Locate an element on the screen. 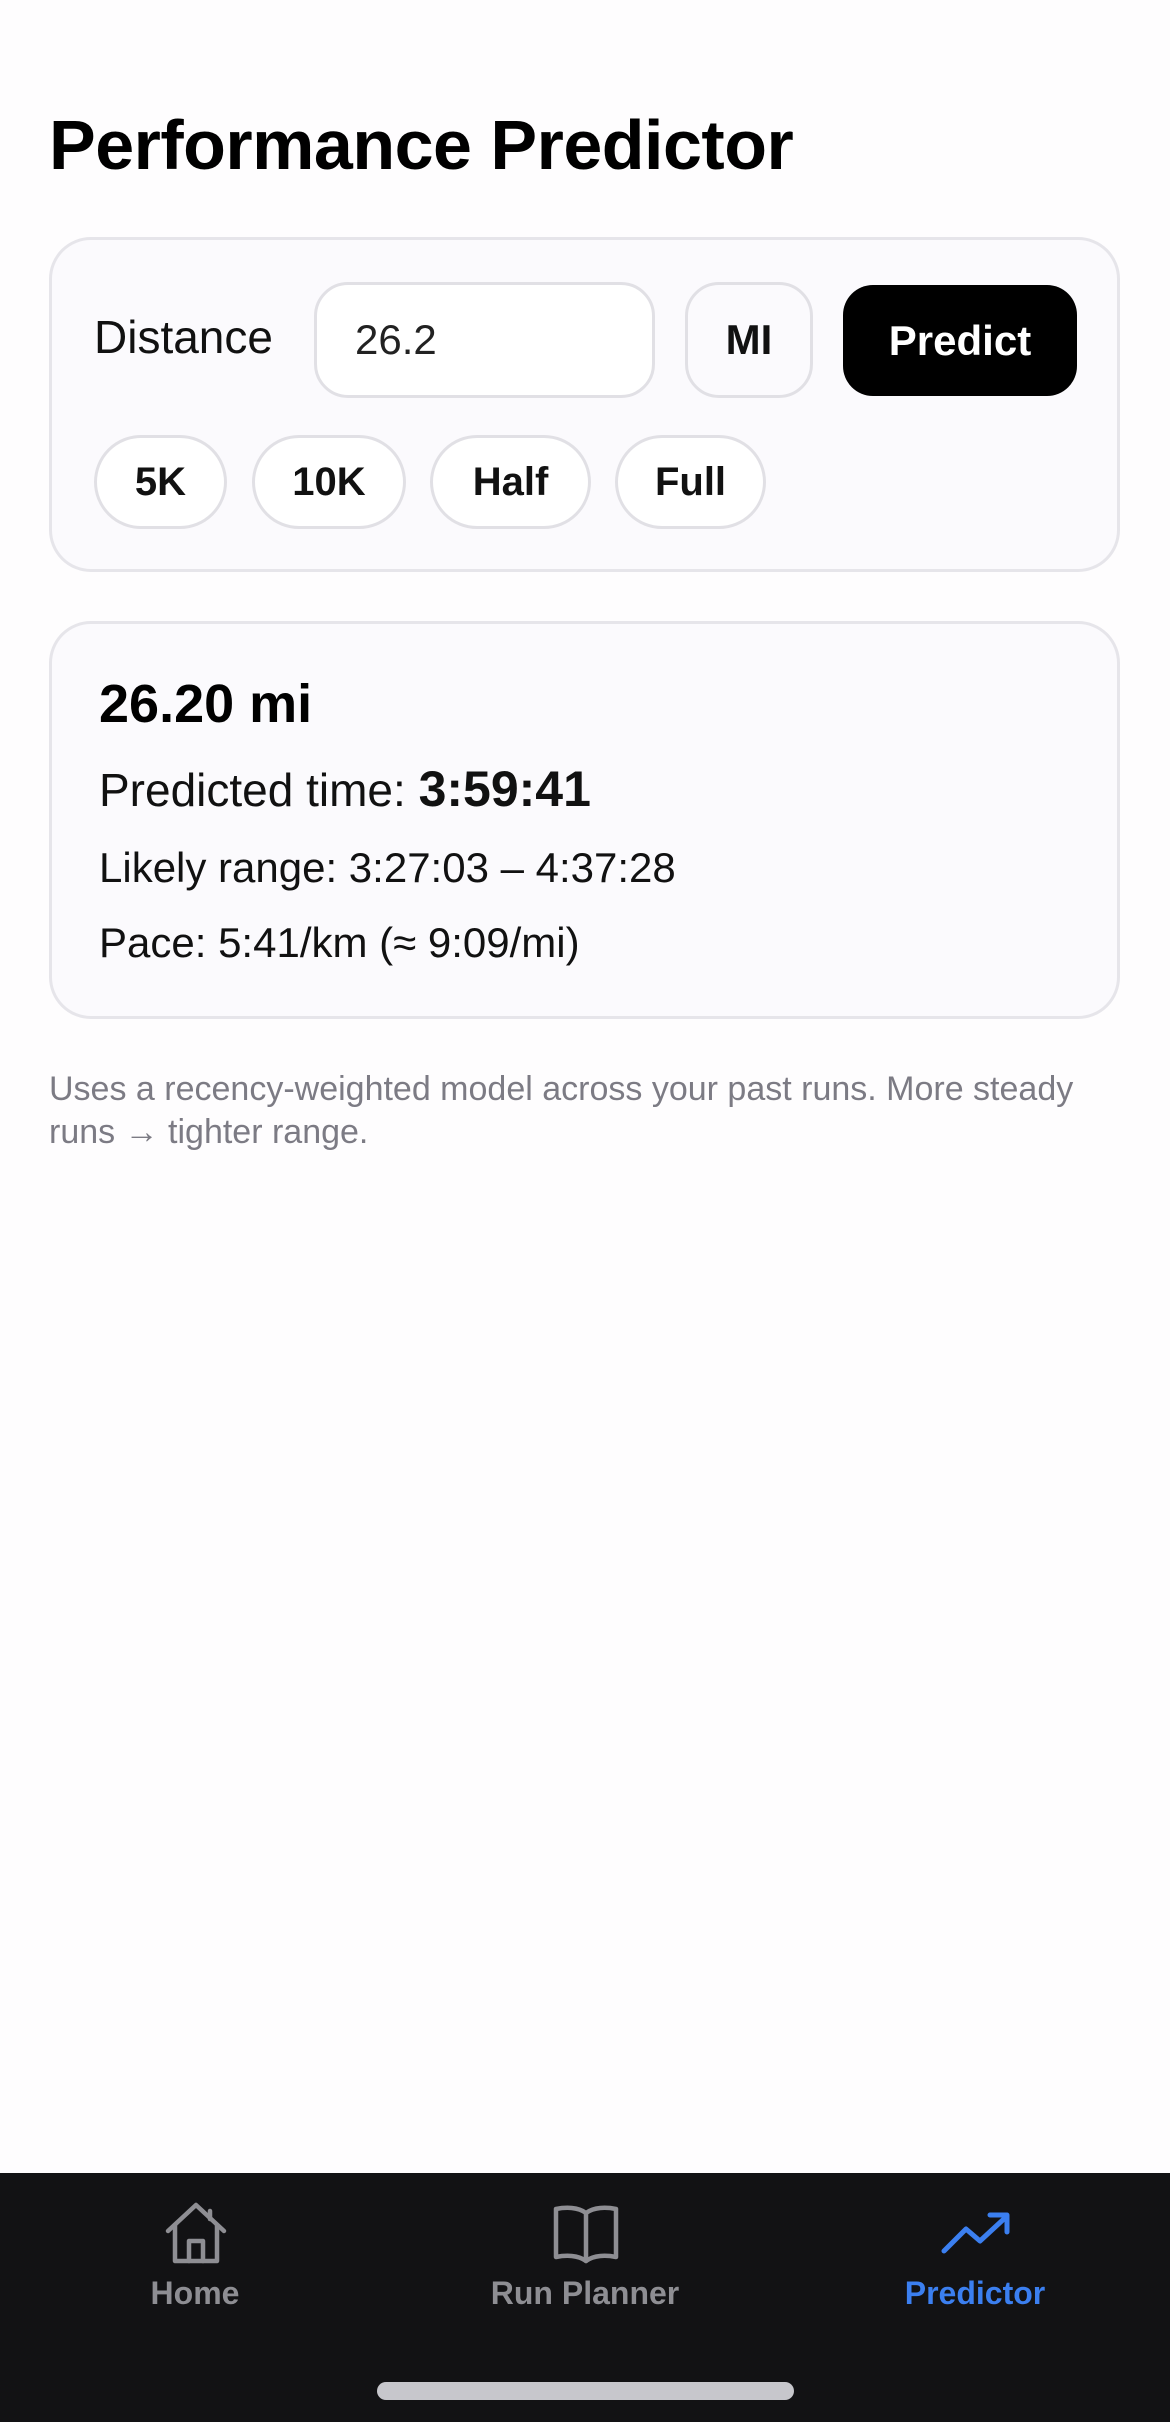 This screenshot has width=1170, height=2422. preset-full-chip: Full is located at coordinates (690, 482).